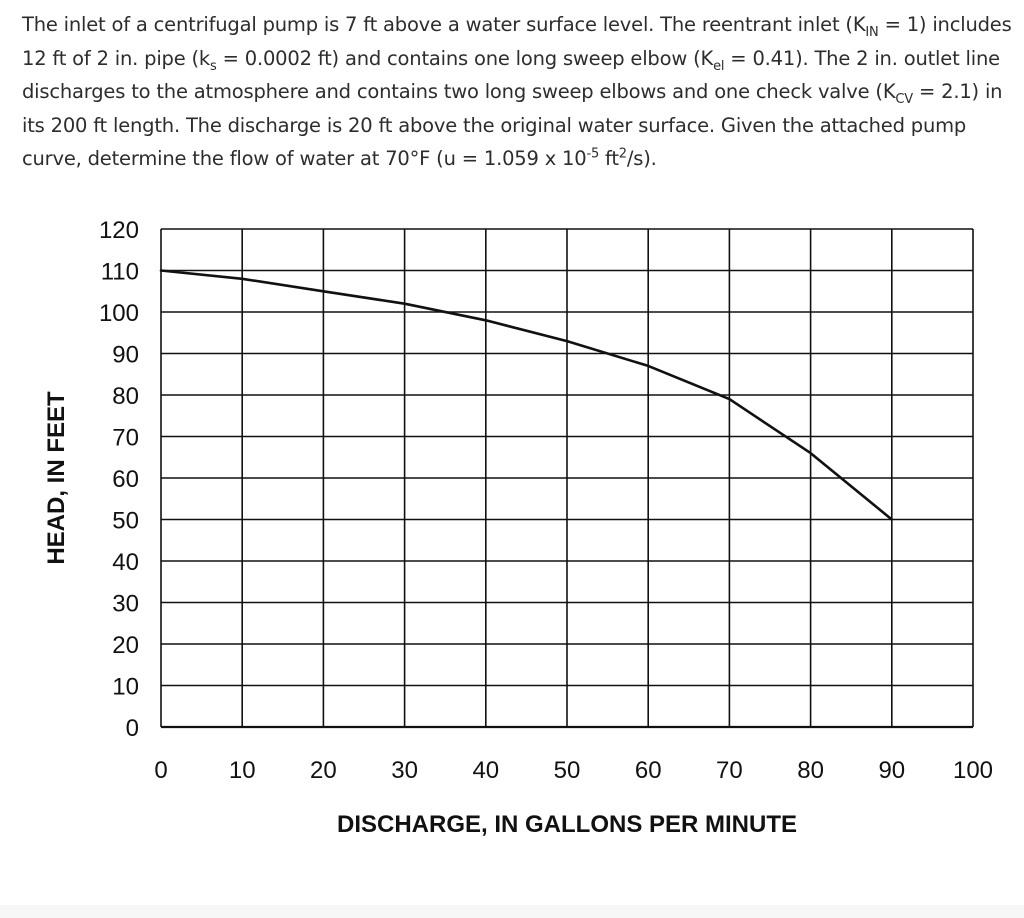  Describe the element at coordinates (593, 154) in the screenshot. I see `superscript-exponent: -5` at that location.